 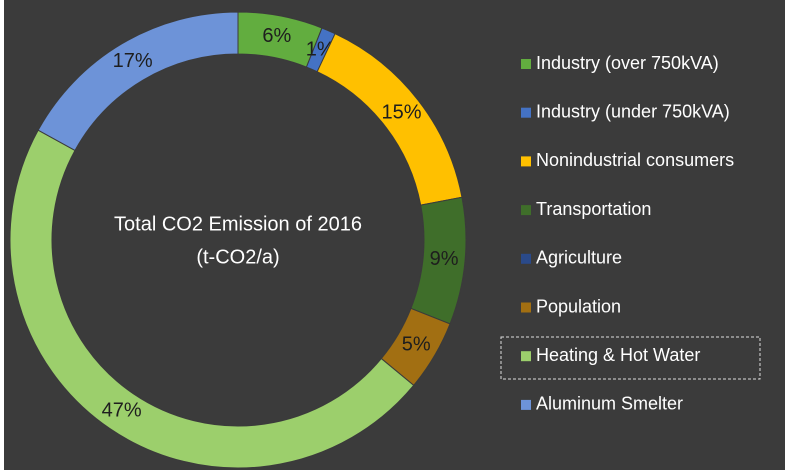 What do you see at coordinates (237, 257) in the screenshot?
I see `chart-subtitle: (t-CO2/a)` at bounding box center [237, 257].